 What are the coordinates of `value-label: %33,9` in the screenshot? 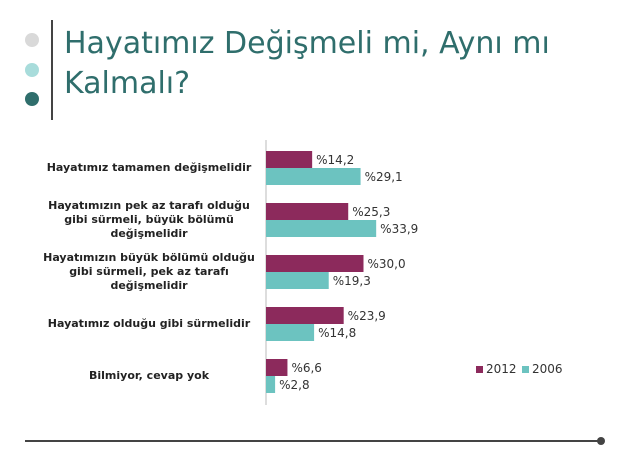 It's located at (399, 229).